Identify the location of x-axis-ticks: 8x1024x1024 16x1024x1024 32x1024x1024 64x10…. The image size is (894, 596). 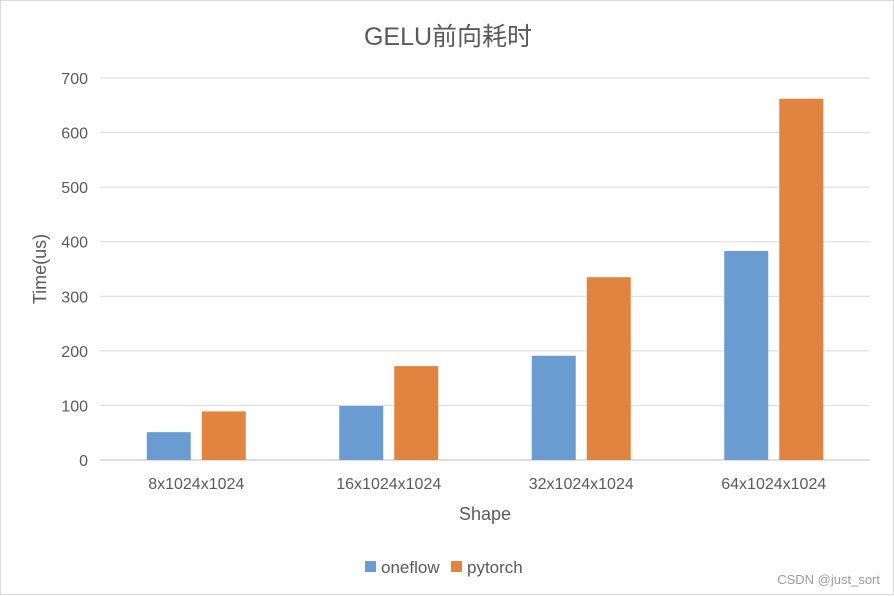
(487, 484).